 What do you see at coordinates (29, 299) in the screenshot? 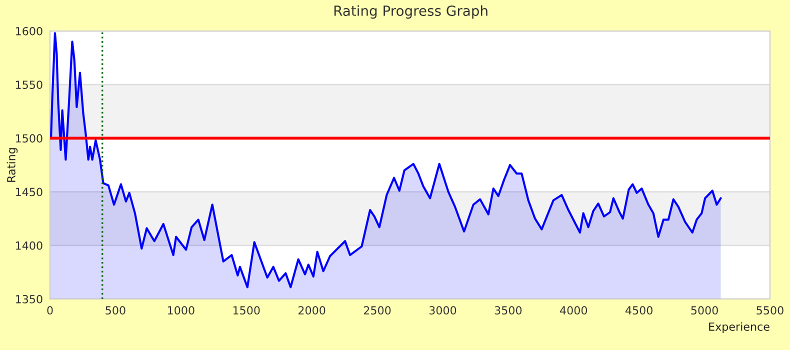
I see `y-tick-label: 1350` at bounding box center [29, 299].